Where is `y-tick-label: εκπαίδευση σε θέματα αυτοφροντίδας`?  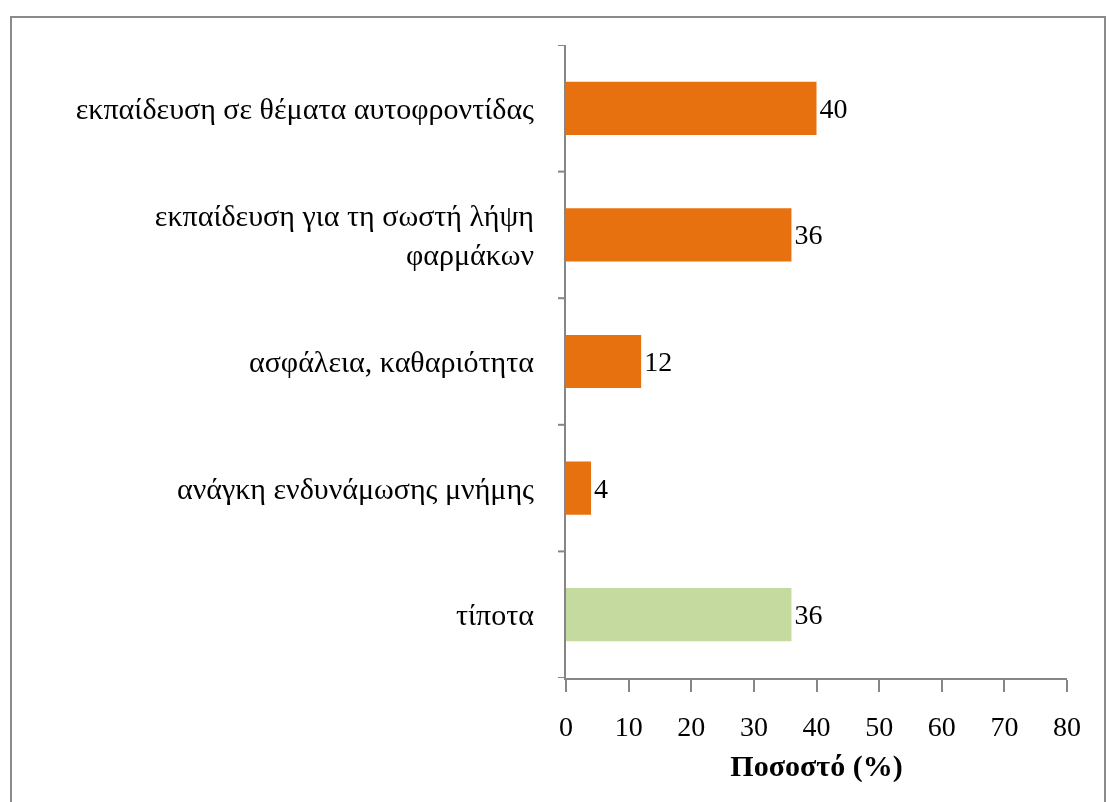
y-tick-label: εκπαίδευση σε θέματα αυτοφροντίδας is located at coordinates (305, 108).